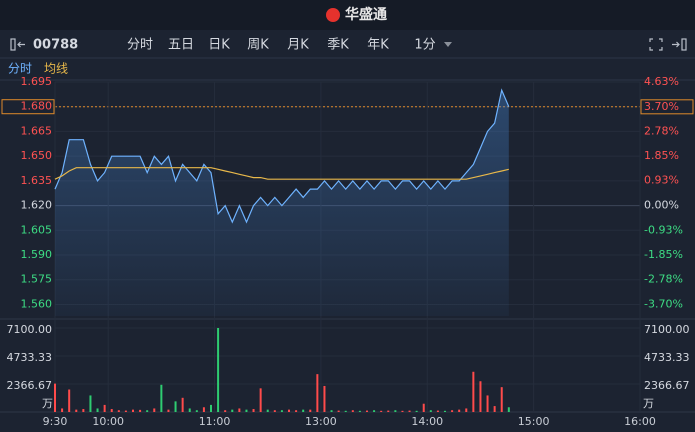 Image resolution: width=695 pixels, height=432 pixels. Describe the element at coordinates (37, 279) in the screenshot. I see `y-tick-label: 1.575` at that location.